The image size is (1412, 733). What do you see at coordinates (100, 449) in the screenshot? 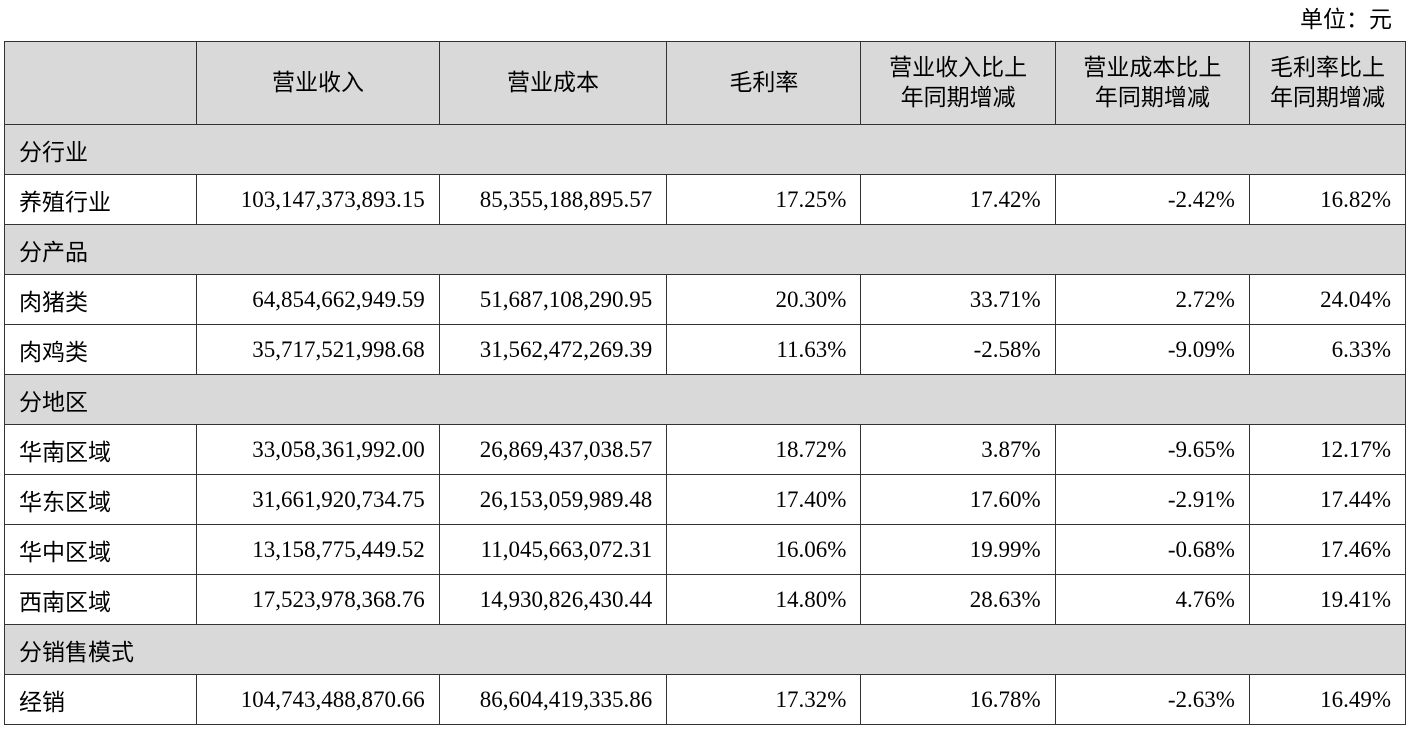
I see `row-label: 华南区域` at bounding box center [100, 449].